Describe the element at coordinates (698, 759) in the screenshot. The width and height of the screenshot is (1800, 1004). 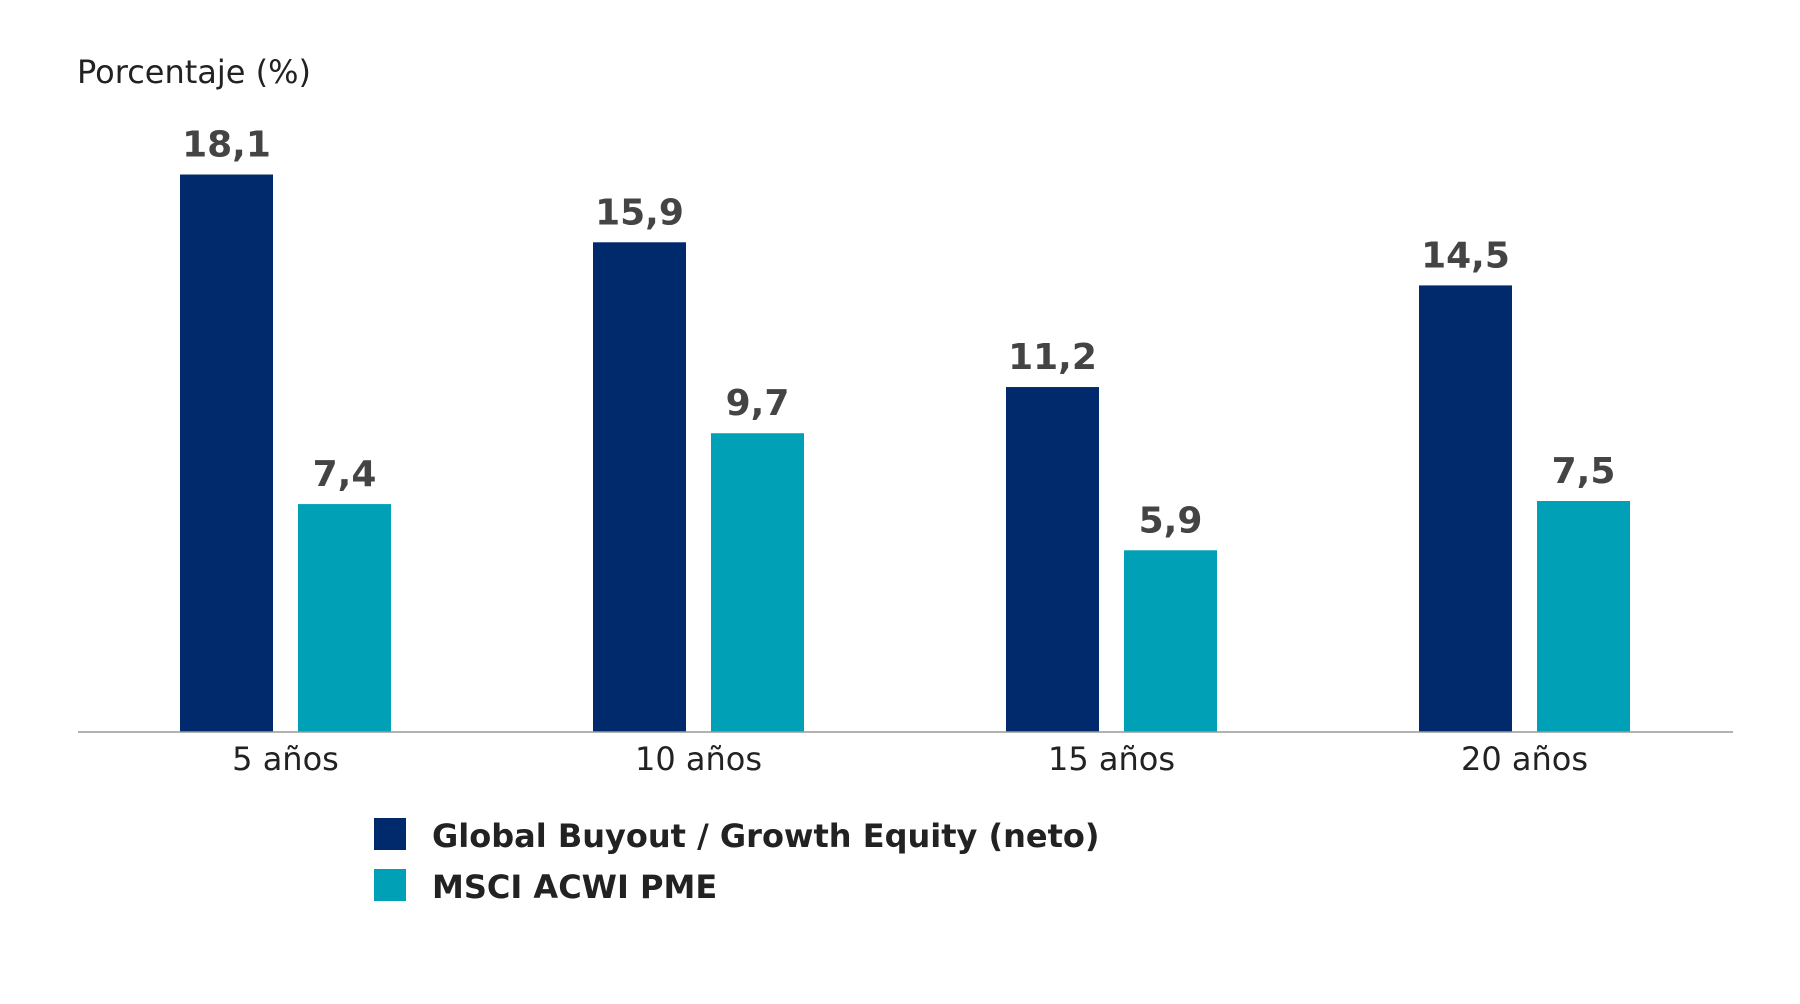
I see `x-tick-label-1: 10 años` at that location.